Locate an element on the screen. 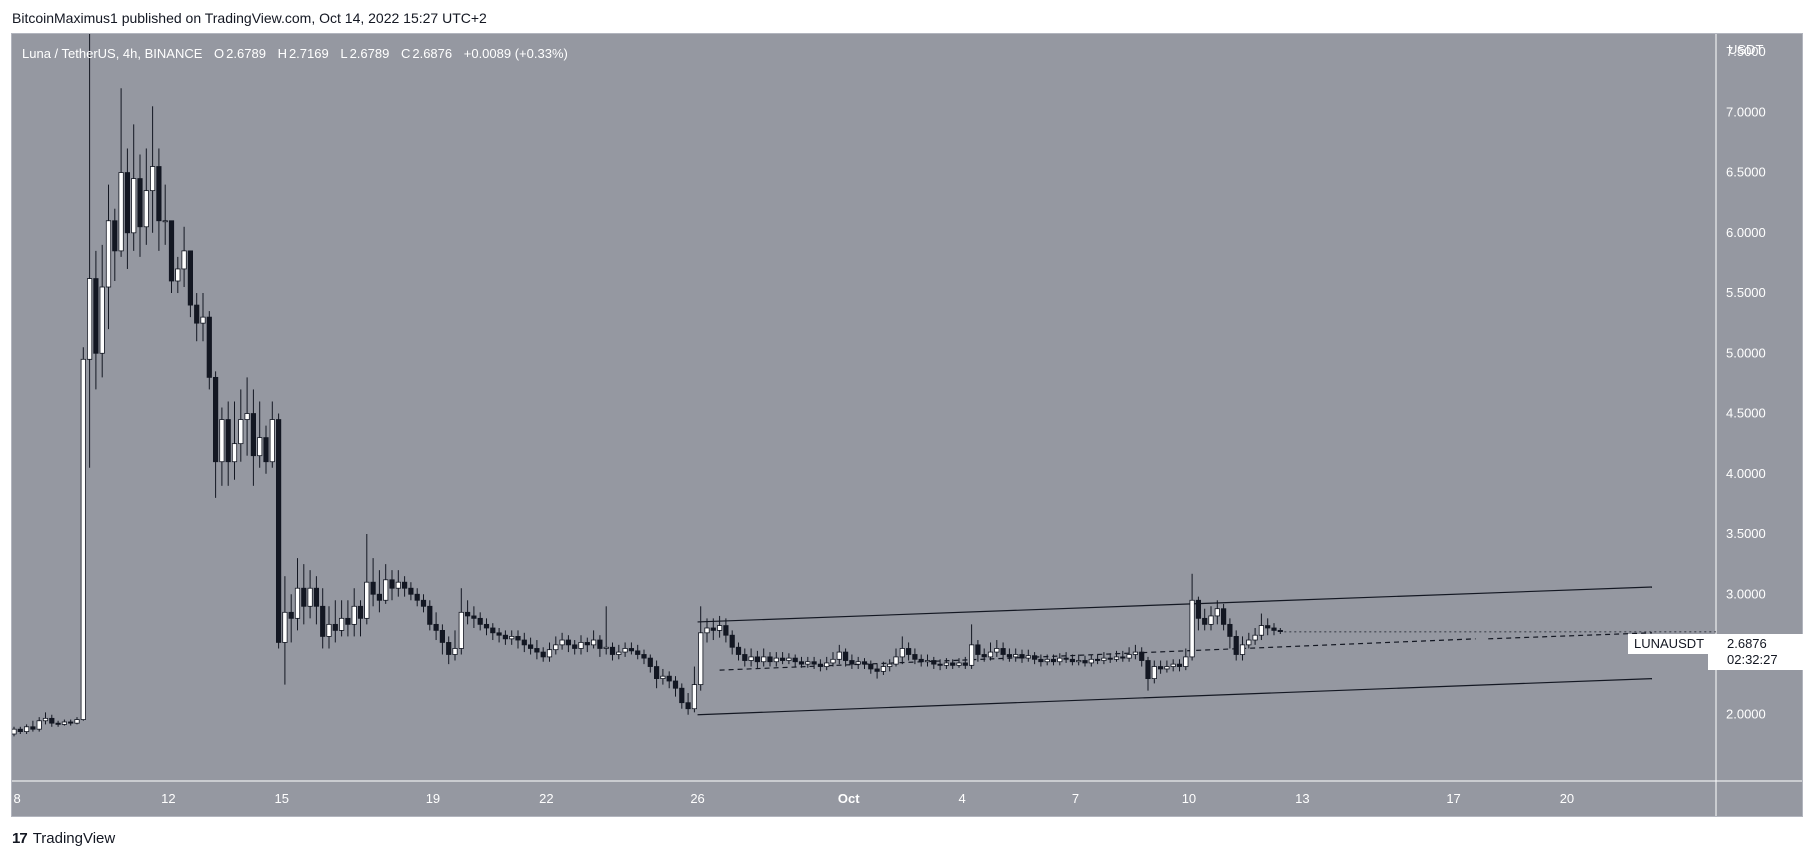  tradingview-logo-icon: 17 is located at coordinates (20, 838).